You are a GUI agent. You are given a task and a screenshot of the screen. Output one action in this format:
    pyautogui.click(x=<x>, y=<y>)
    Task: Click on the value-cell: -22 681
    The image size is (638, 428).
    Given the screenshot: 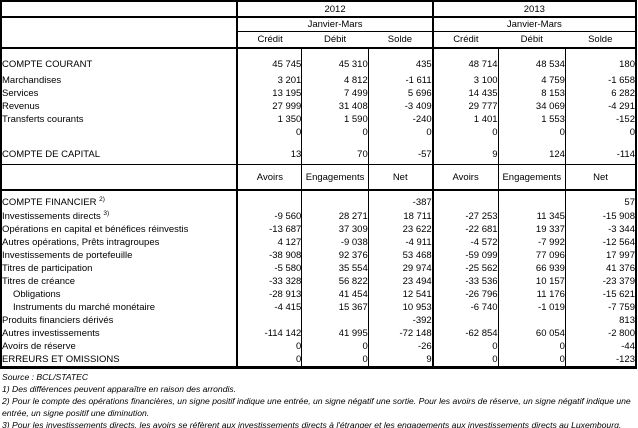 What is the action you would take?
    pyautogui.click(x=465, y=229)
    